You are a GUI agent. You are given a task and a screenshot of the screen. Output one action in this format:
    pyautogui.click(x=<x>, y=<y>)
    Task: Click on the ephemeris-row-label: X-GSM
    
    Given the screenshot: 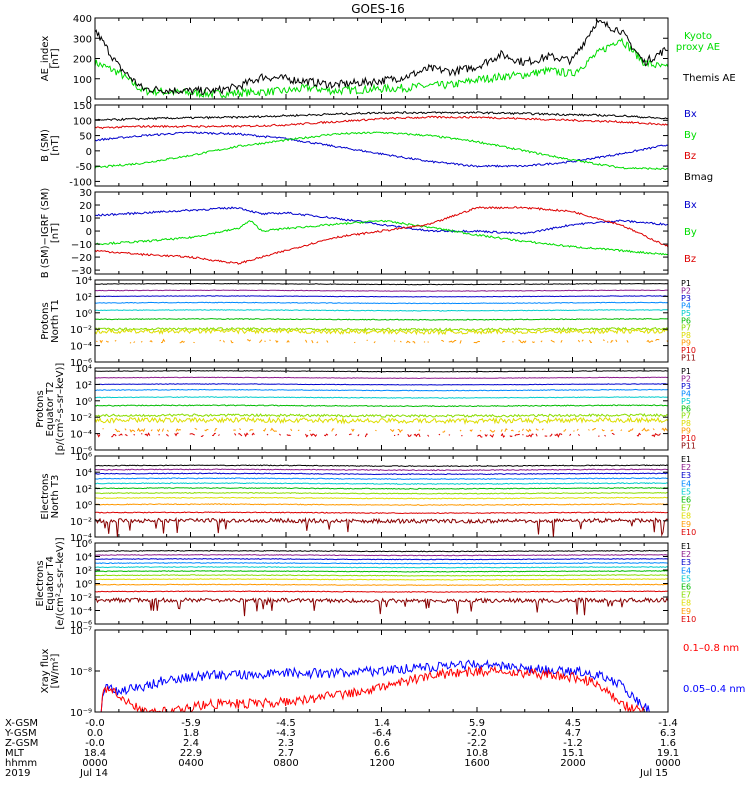 What is the action you would take?
    pyautogui.click(x=21, y=723)
    